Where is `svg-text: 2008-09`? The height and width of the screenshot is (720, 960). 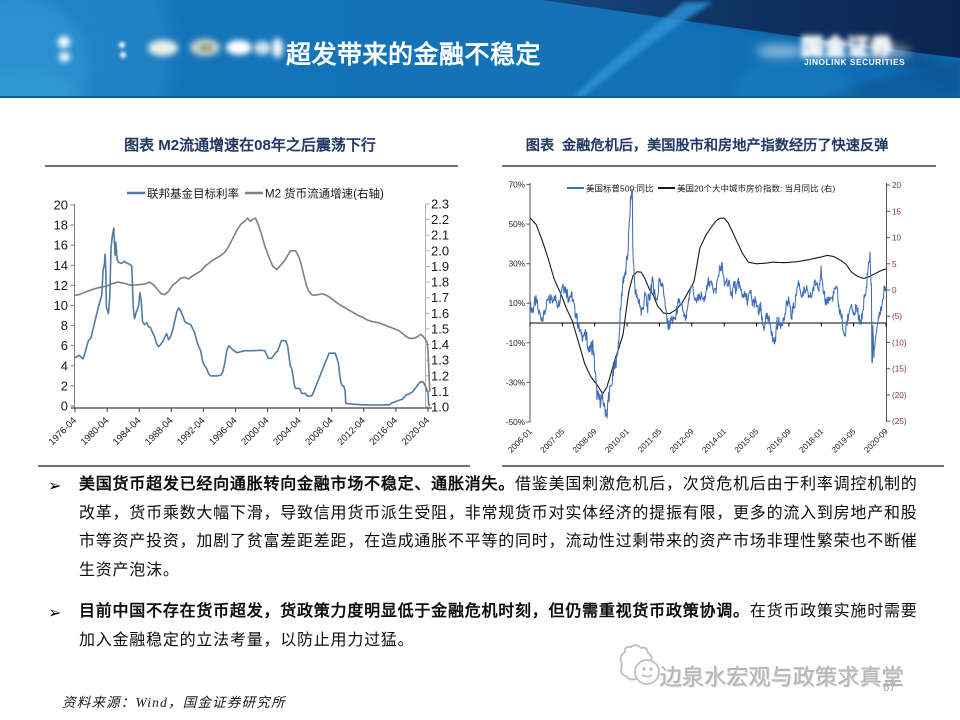
svg-text: 2008-09 is located at coordinates (585, 441).